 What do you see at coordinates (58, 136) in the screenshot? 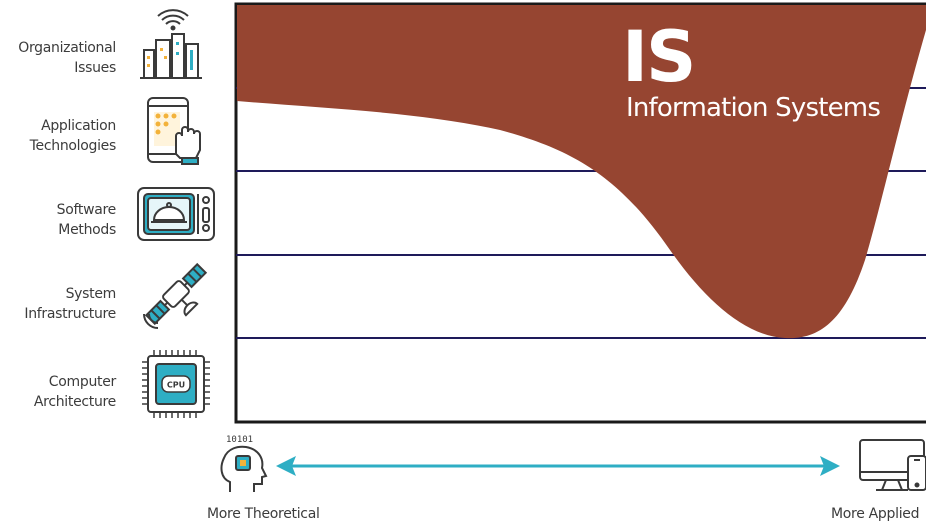
I see `row-label-application-technologies: Application Technologies` at bounding box center [58, 136].